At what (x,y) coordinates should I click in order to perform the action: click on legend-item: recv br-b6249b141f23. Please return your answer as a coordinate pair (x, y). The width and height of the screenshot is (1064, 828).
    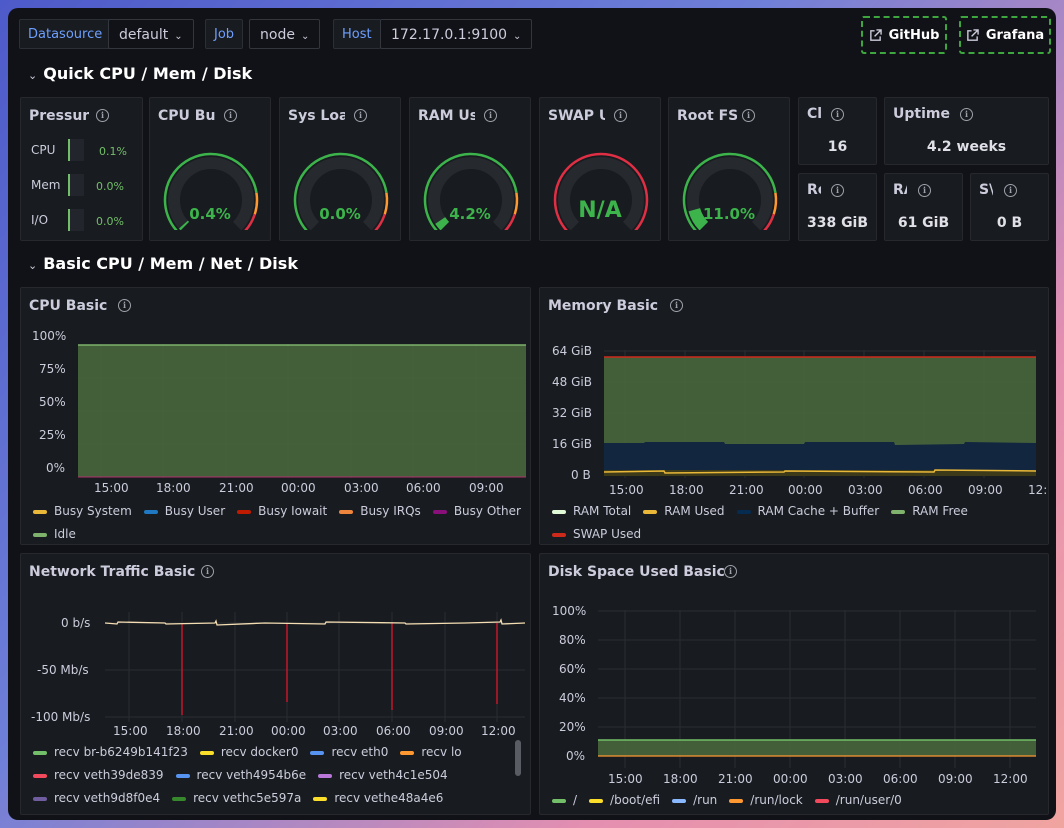
    Looking at the image, I should click on (110, 752).